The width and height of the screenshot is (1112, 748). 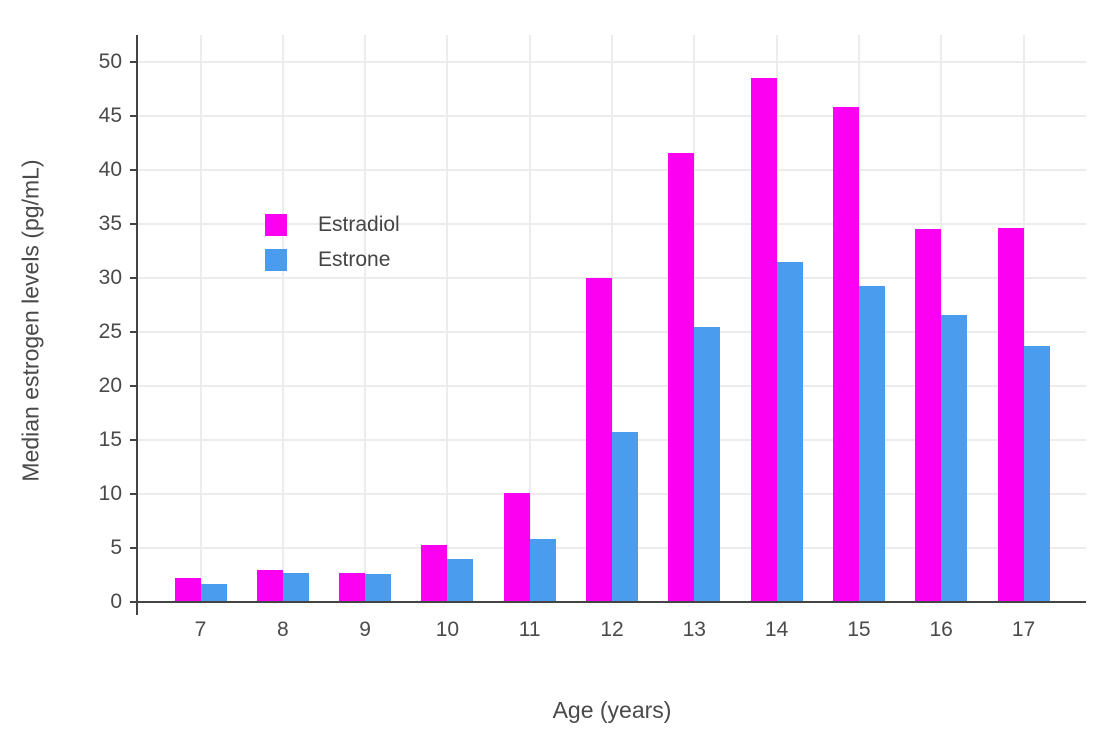 What do you see at coordinates (110, 169) in the screenshot?
I see `y-tick-label: 40` at bounding box center [110, 169].